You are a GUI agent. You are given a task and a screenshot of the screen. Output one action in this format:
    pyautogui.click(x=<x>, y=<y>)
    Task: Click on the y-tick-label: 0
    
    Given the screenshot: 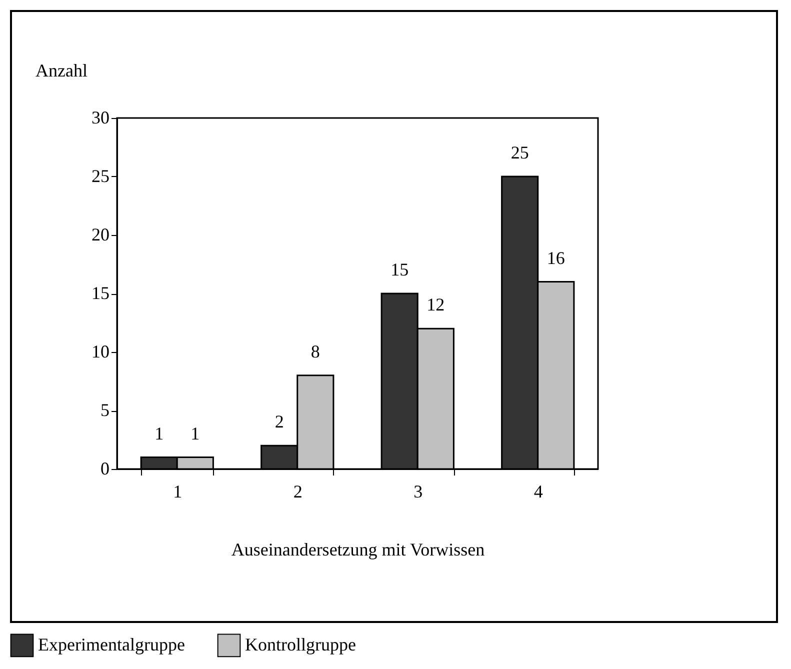 What is the action you would take?
    pyautogui.click(x=105, y=468)
    